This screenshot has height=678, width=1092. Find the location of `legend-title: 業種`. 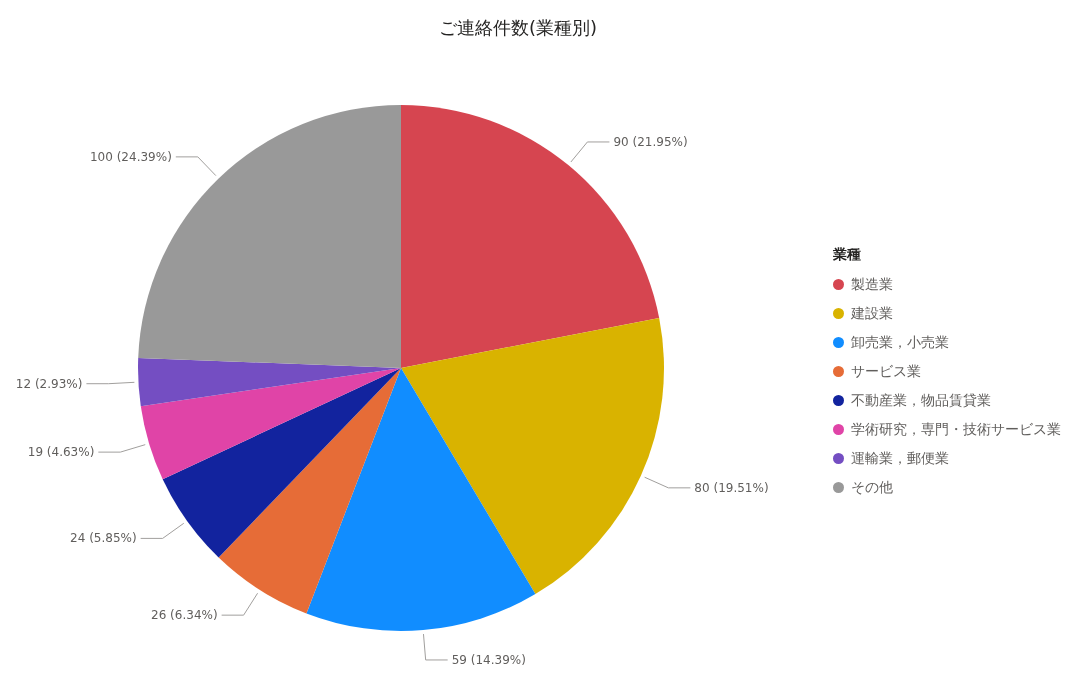

legend-title: 業種 is located at coordinates (847, 255).